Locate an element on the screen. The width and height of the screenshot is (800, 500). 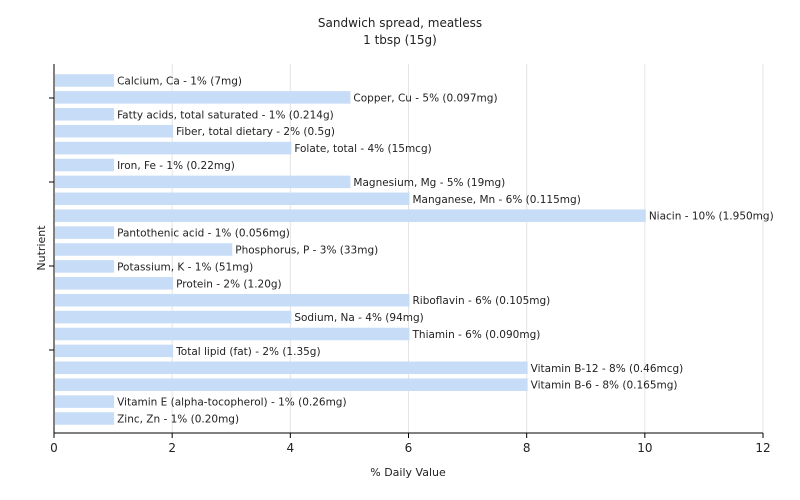
data-label: Total lipid (fat) - 2% (1.35g) is located at coordinates (247, 352).